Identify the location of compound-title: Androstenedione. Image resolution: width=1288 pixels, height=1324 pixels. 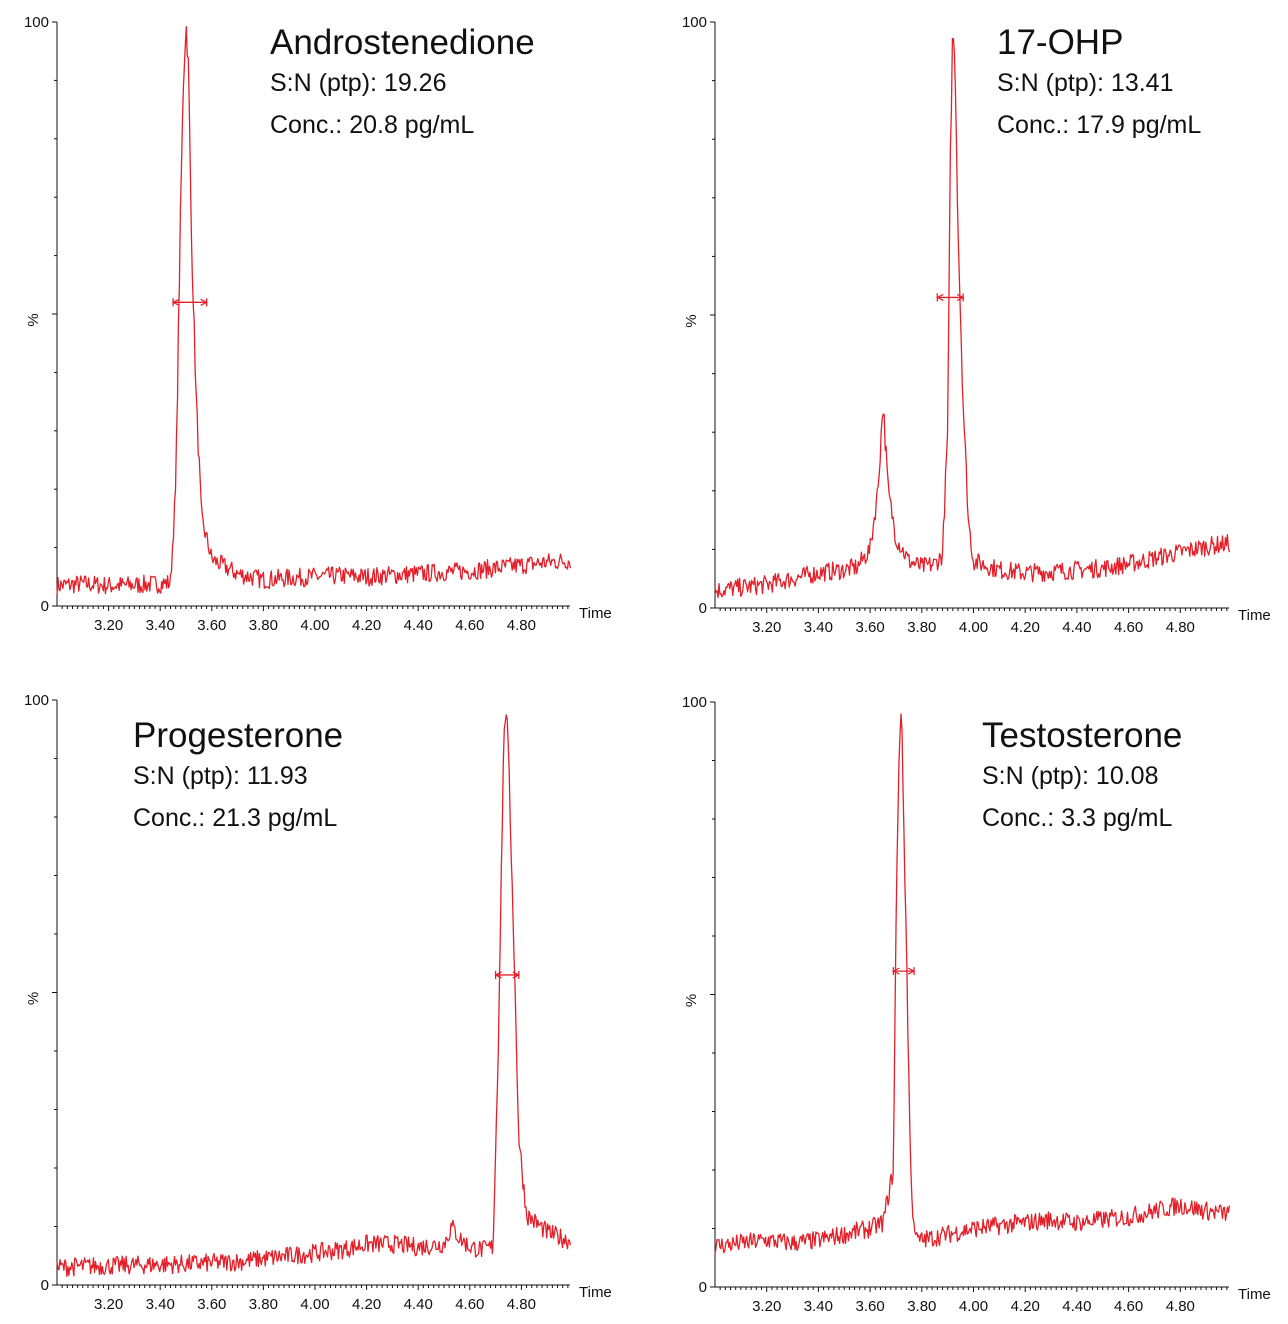
(402, 42).